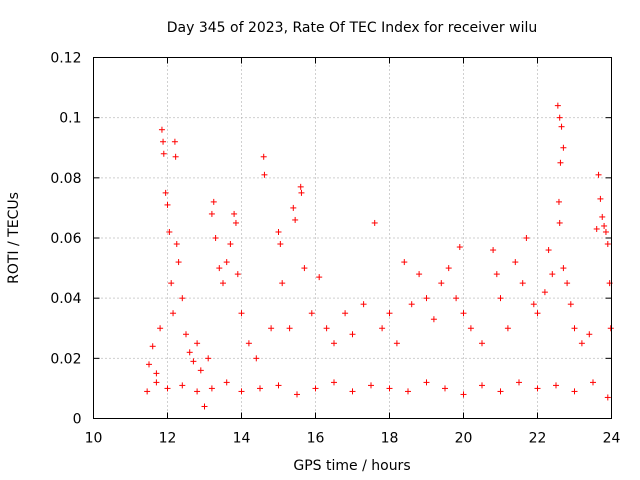 This screenshot has width=640, height=480. Describe the element at coordinates (351, 466) in the screenshot. I see `x-axis-label: GPS time / hours` at that location.